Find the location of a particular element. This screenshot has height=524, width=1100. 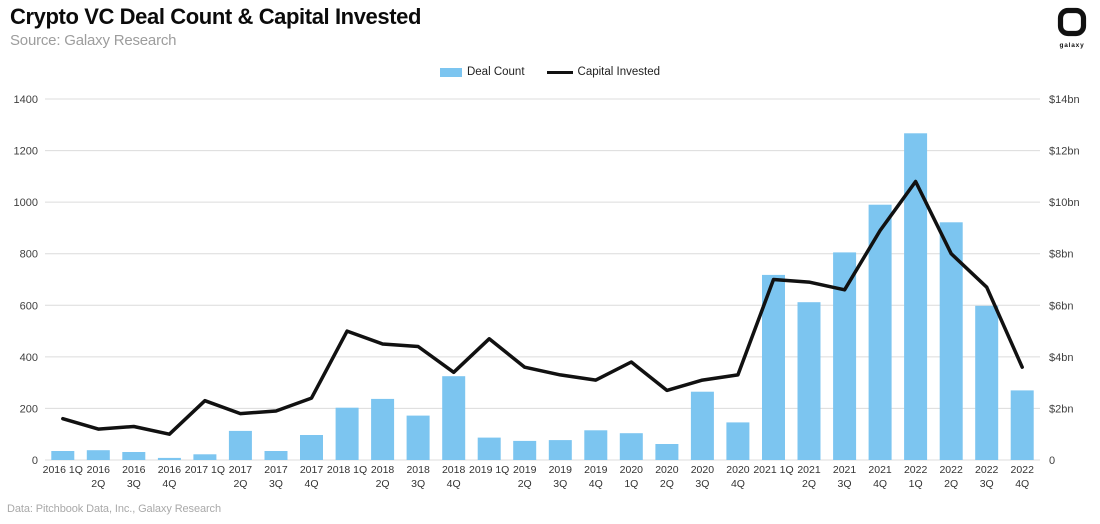

x-axis-label: 2018 3Q is located at coordinates (418, 477).